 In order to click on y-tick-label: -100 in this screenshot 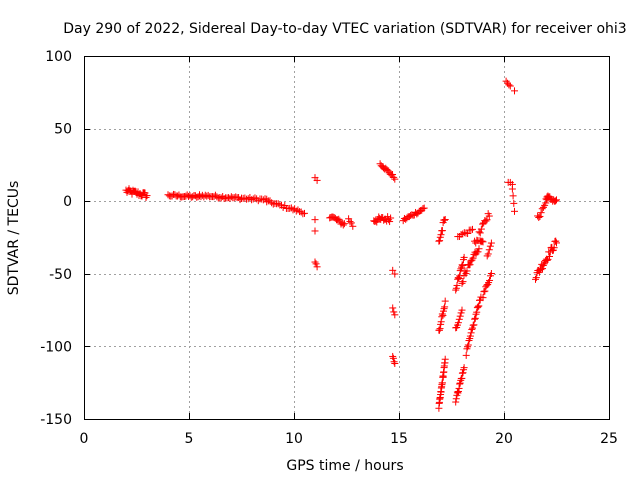, I will do `click(56, 347)`.